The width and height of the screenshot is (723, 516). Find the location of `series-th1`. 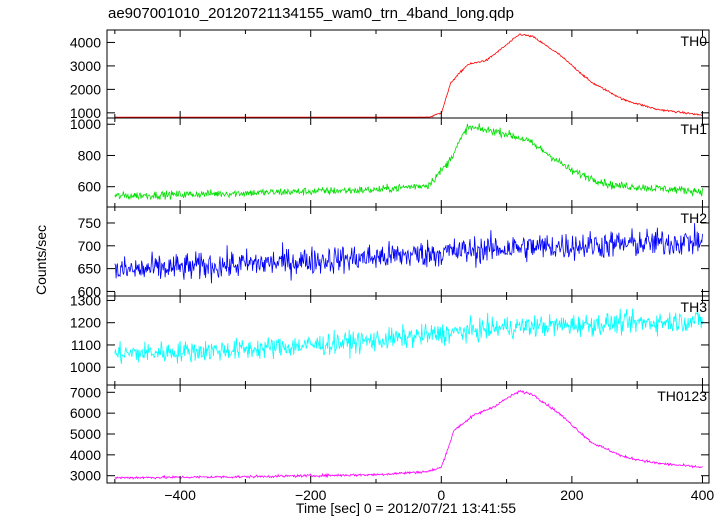

series-th1 is located at coordinates (408, 162).